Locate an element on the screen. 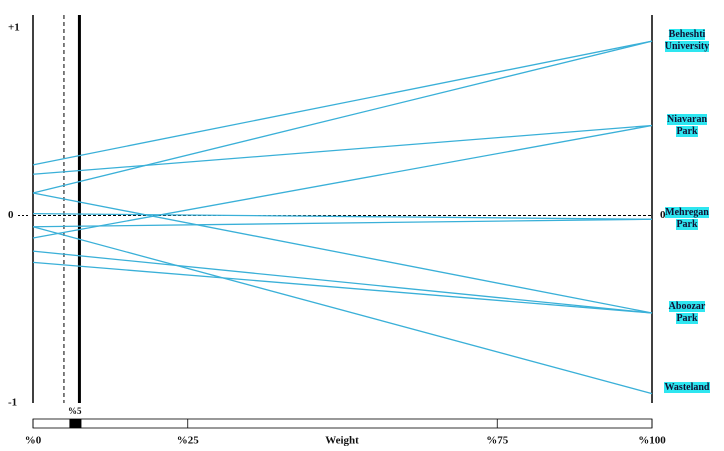 The width and height of the screenshot is (724, 451). y-tick-label: -1 is located at coordinates (12, 403).